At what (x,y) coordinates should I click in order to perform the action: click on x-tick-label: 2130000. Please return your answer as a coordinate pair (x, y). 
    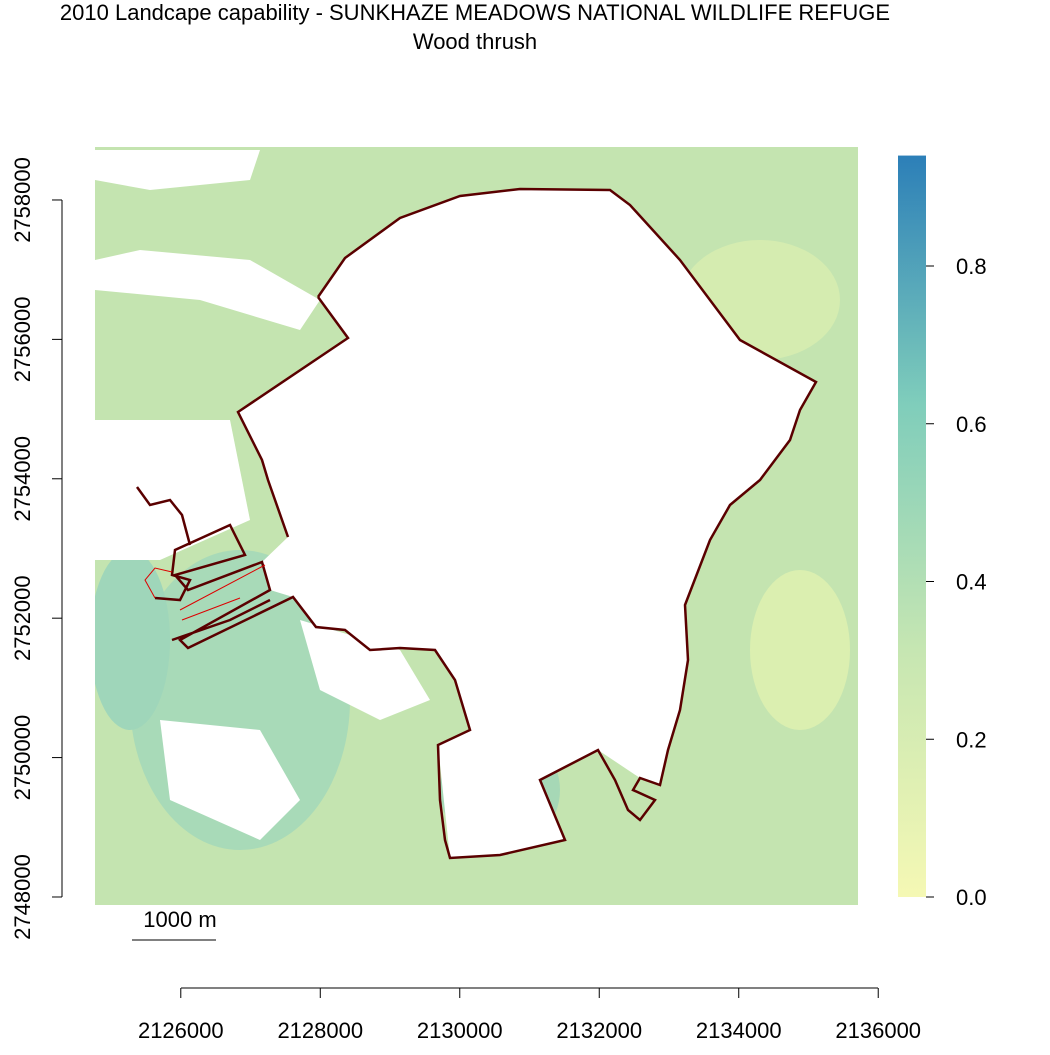
    Looking at the image, I should click on (460, 1030).